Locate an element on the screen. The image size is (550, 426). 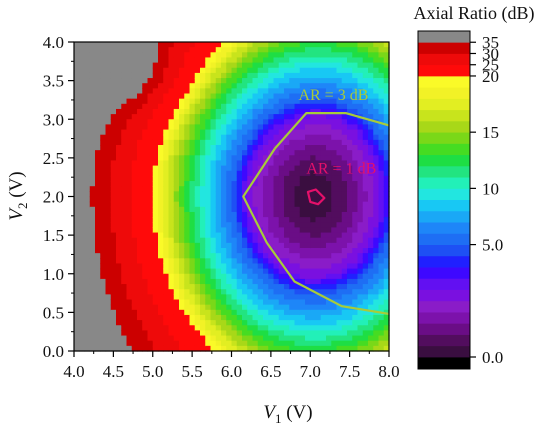
y-tick-label: 1.0 is located at coordinates (53, 274).